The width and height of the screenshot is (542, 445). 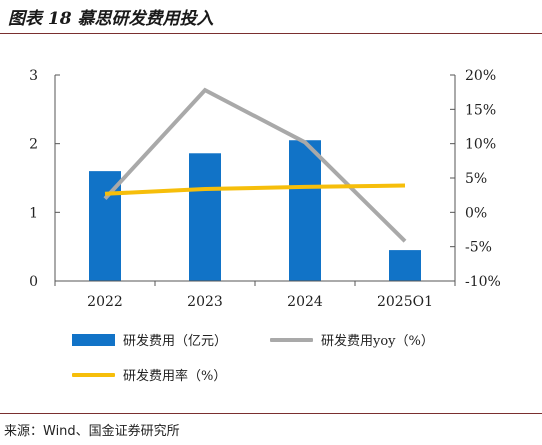 What do you see at coordinates (33, 213) in the screenshot?
I see `left-tick-label: 1` at bounding box center [33, 213].